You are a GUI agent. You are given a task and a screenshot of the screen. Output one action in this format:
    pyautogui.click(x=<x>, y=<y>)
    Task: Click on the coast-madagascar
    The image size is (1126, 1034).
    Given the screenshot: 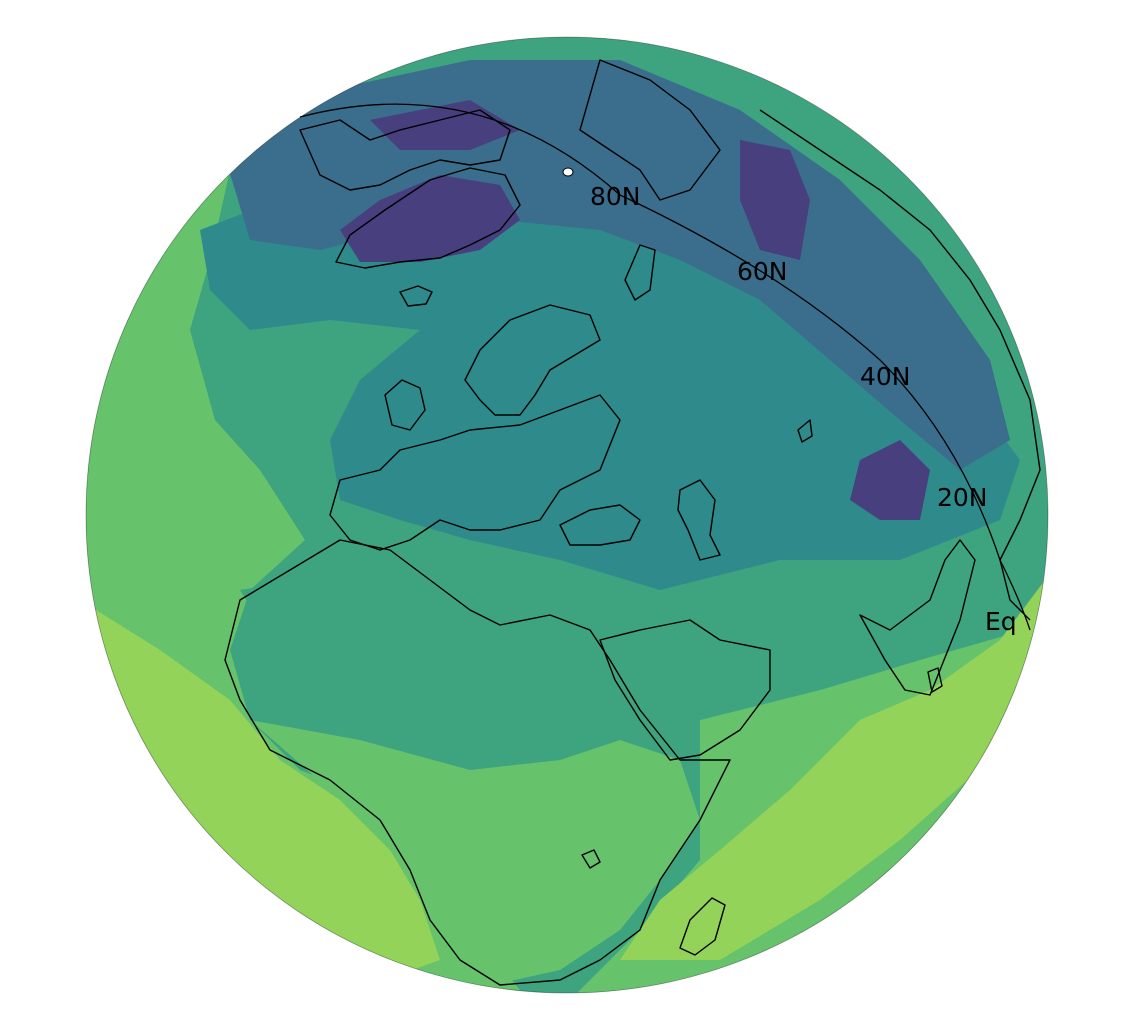 What is the action you would take?
    pyautogui.click(x=702, y=926)
    